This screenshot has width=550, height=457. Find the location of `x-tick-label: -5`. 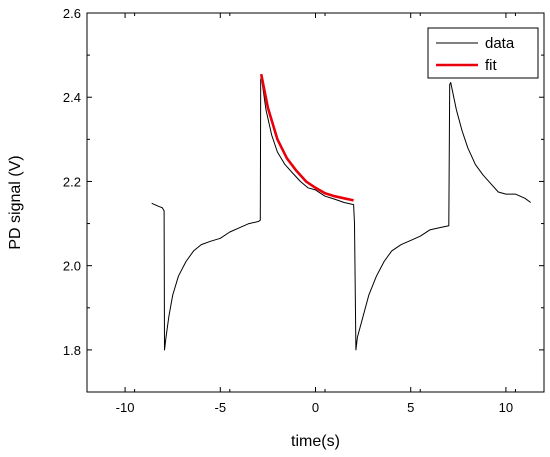

x-tick-label: -5 is located at coordinates (221, 407).